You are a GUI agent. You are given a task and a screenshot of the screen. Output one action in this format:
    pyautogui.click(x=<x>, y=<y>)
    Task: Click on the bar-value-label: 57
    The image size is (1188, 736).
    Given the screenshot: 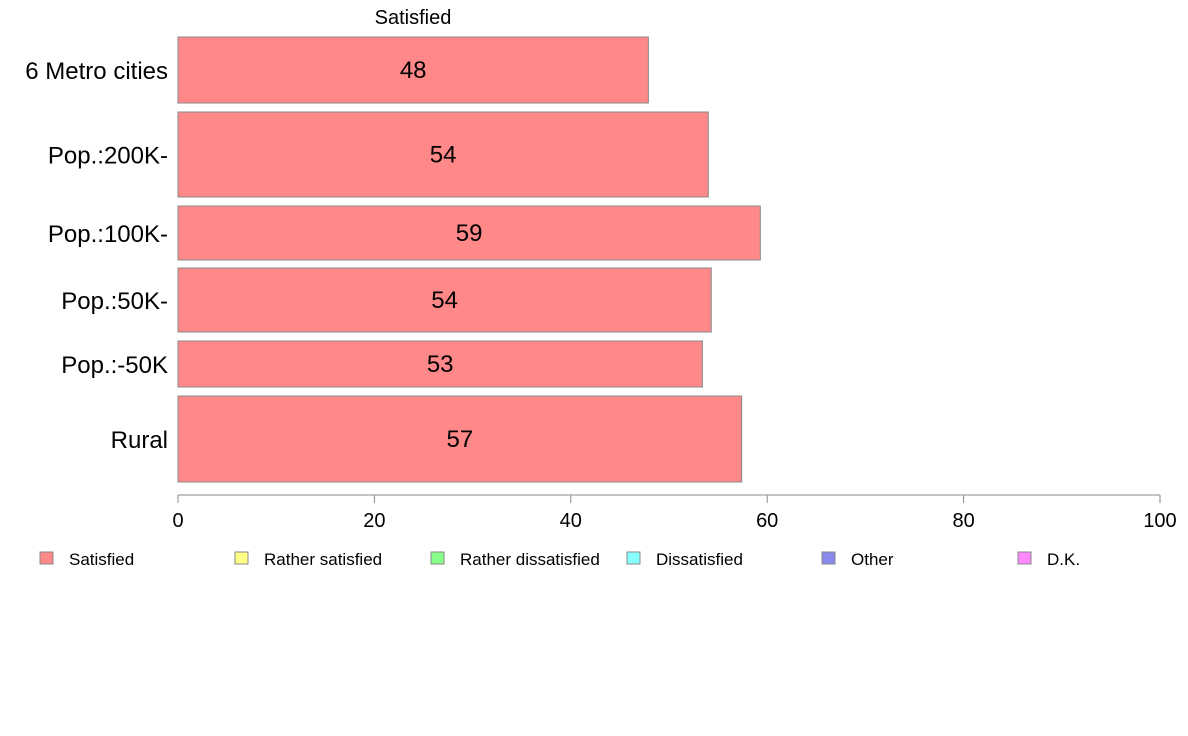 What is the action you would take?
    pyautogui.click(x=459, y=439)
    